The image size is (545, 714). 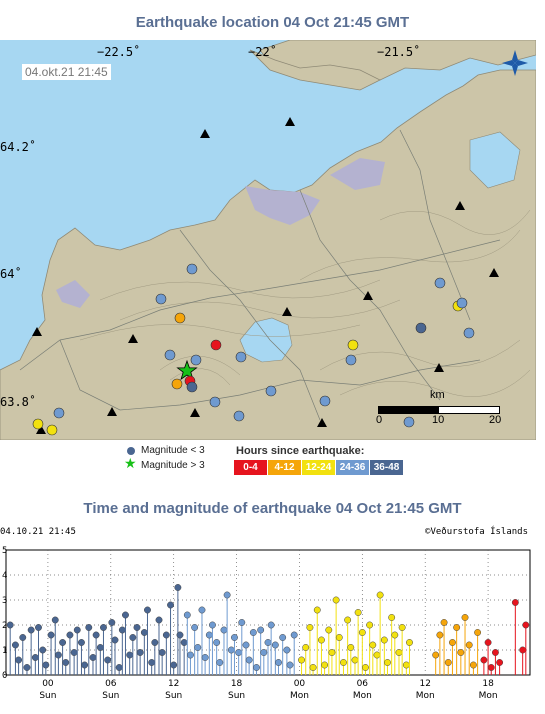 What do you see at coordinates (515, 63) in the screenshot?
I see `compass-rose-icon` at bounding box center [515, 63].